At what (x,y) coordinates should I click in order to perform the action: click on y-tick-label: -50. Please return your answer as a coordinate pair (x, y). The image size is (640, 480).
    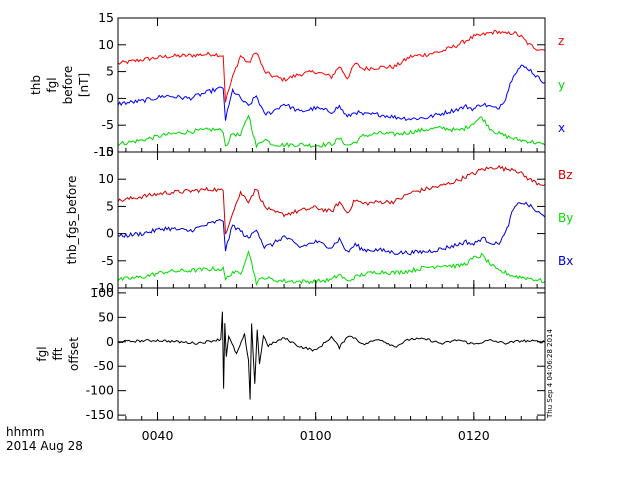
    Looking at the image, I should click on (104, 365).